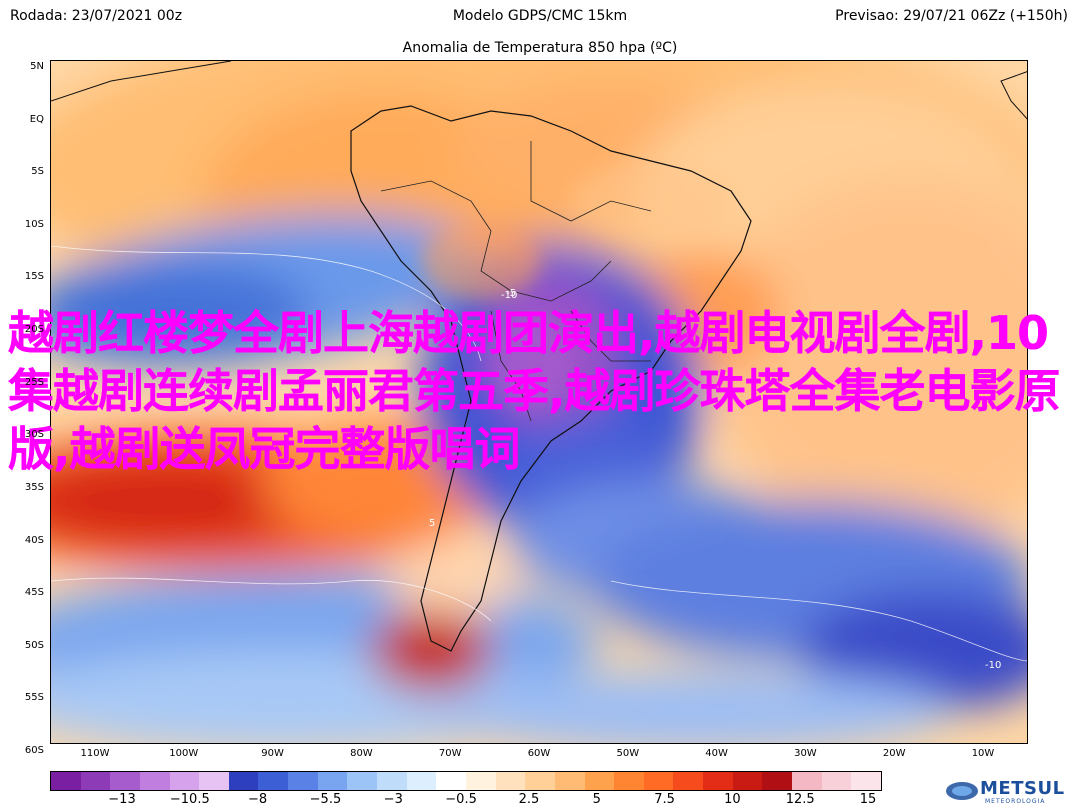 This screenshot has height=812, width=1080. What do you see at coordinates (962, 791) in the screenshot?
I see `metsul-logo-icon` at bounding box center [962, 791].